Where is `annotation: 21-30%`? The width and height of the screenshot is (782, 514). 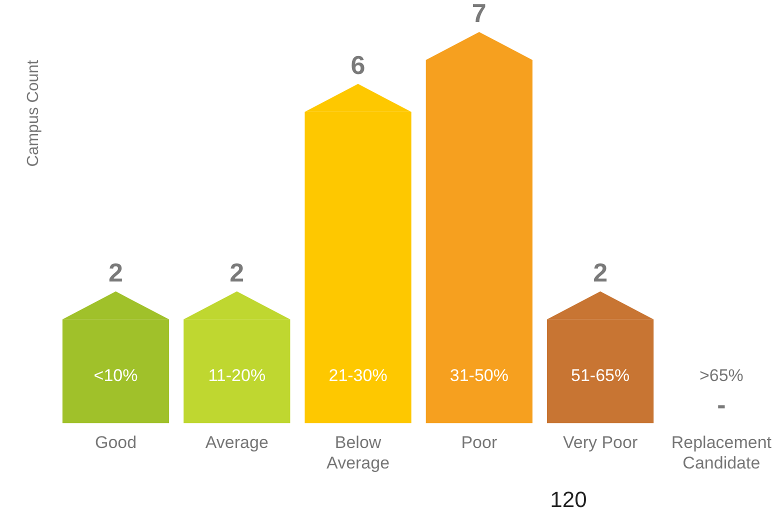
annotation: 21-30% is located at coordinates (358, 375).